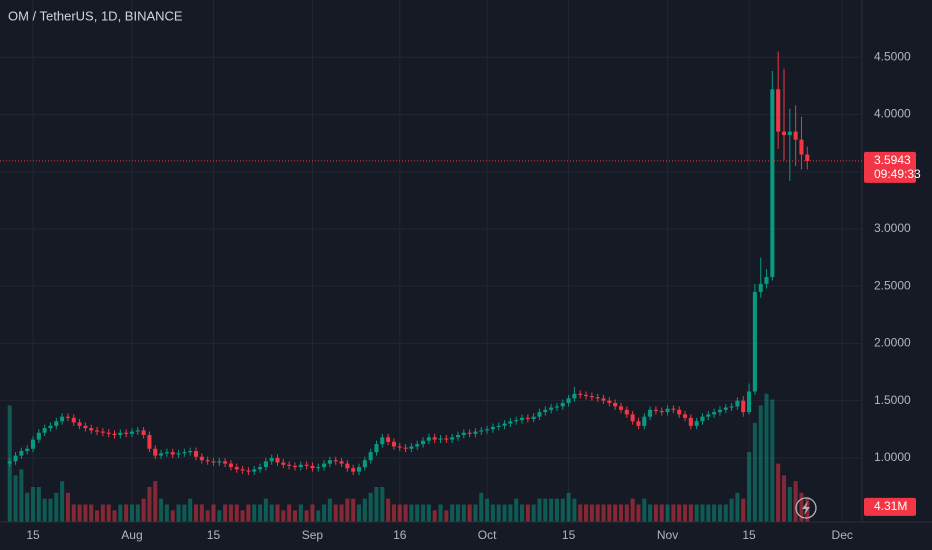 The image size is (932, 550). Describe the element at coordinates (890, 167) in the screenshot. I see `last-price-box` at that location.